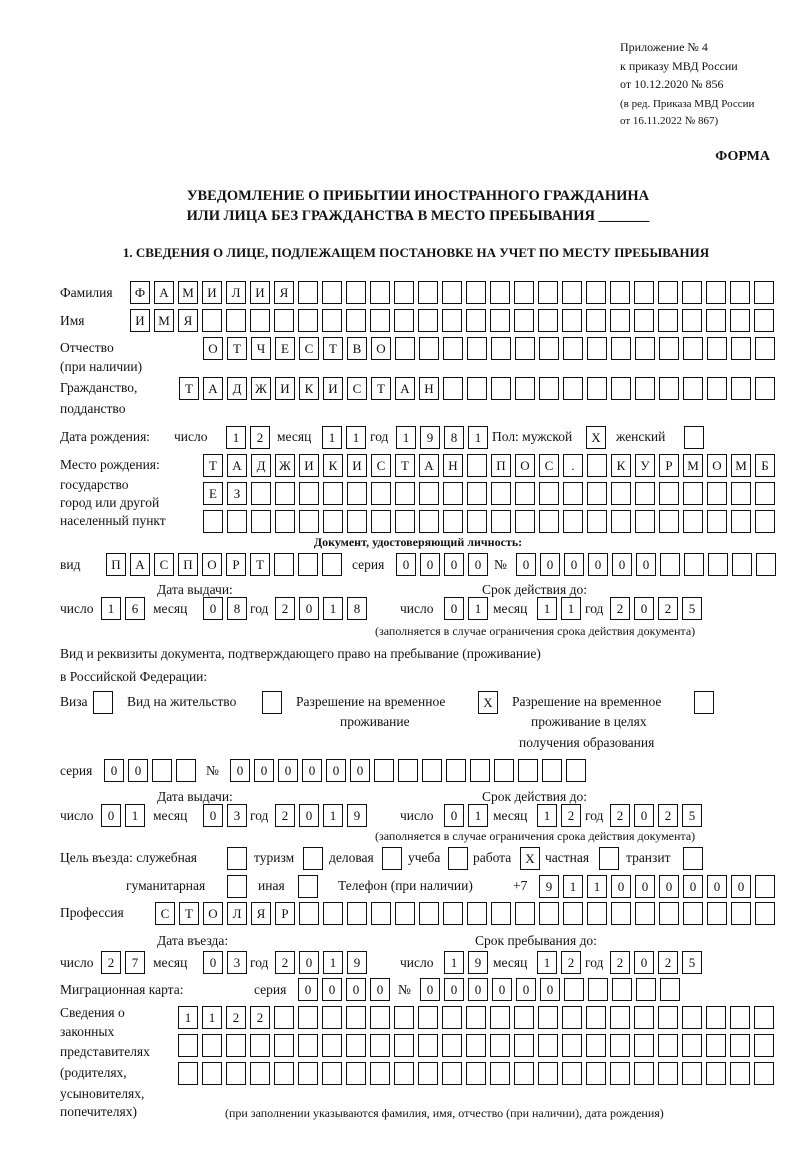  Describe the element at coordinates (454, 437) in the screenshot. I see `char-box: 8` at that location.